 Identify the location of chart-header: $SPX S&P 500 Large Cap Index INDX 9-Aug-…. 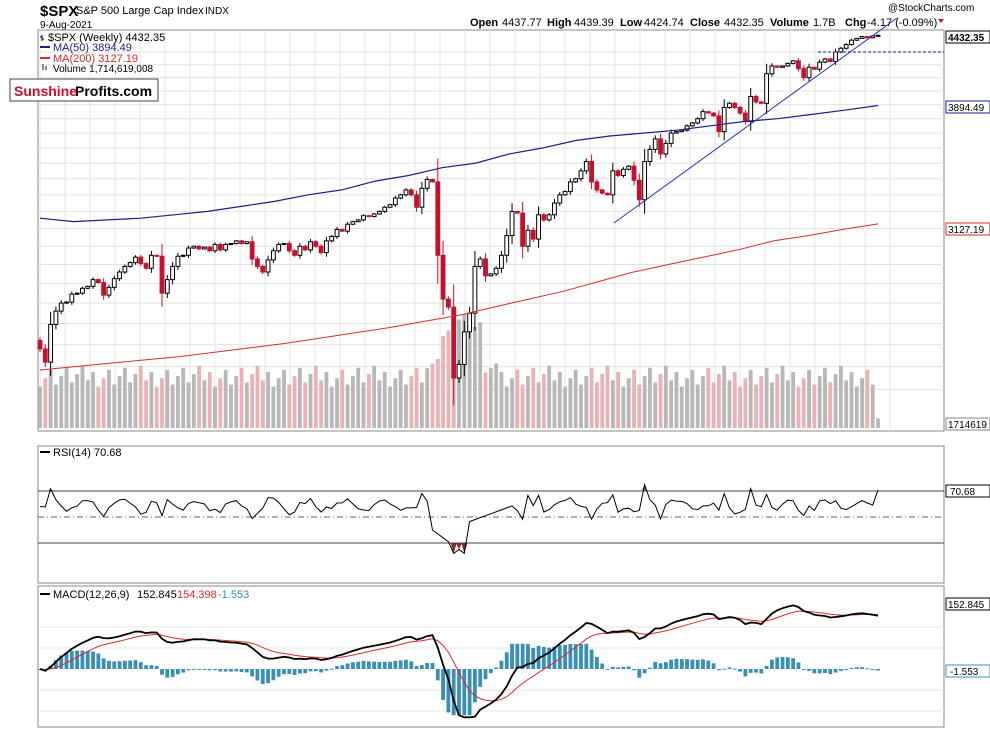
(507, 17).